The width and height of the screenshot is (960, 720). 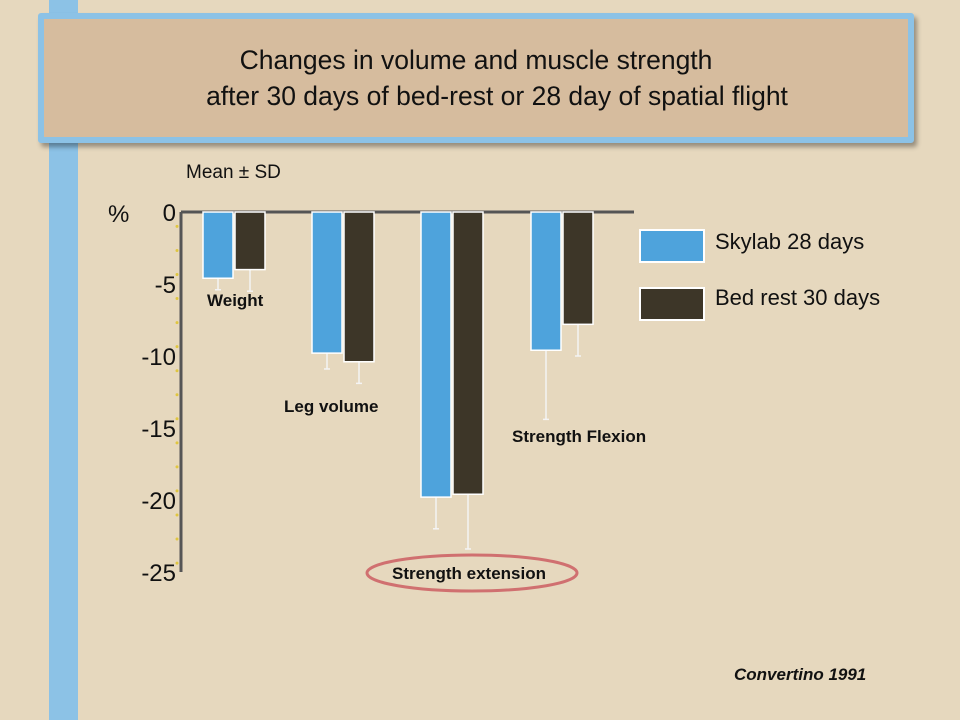 I want to click on legend-swatch-bed-rest, so click(x=672, y=304).